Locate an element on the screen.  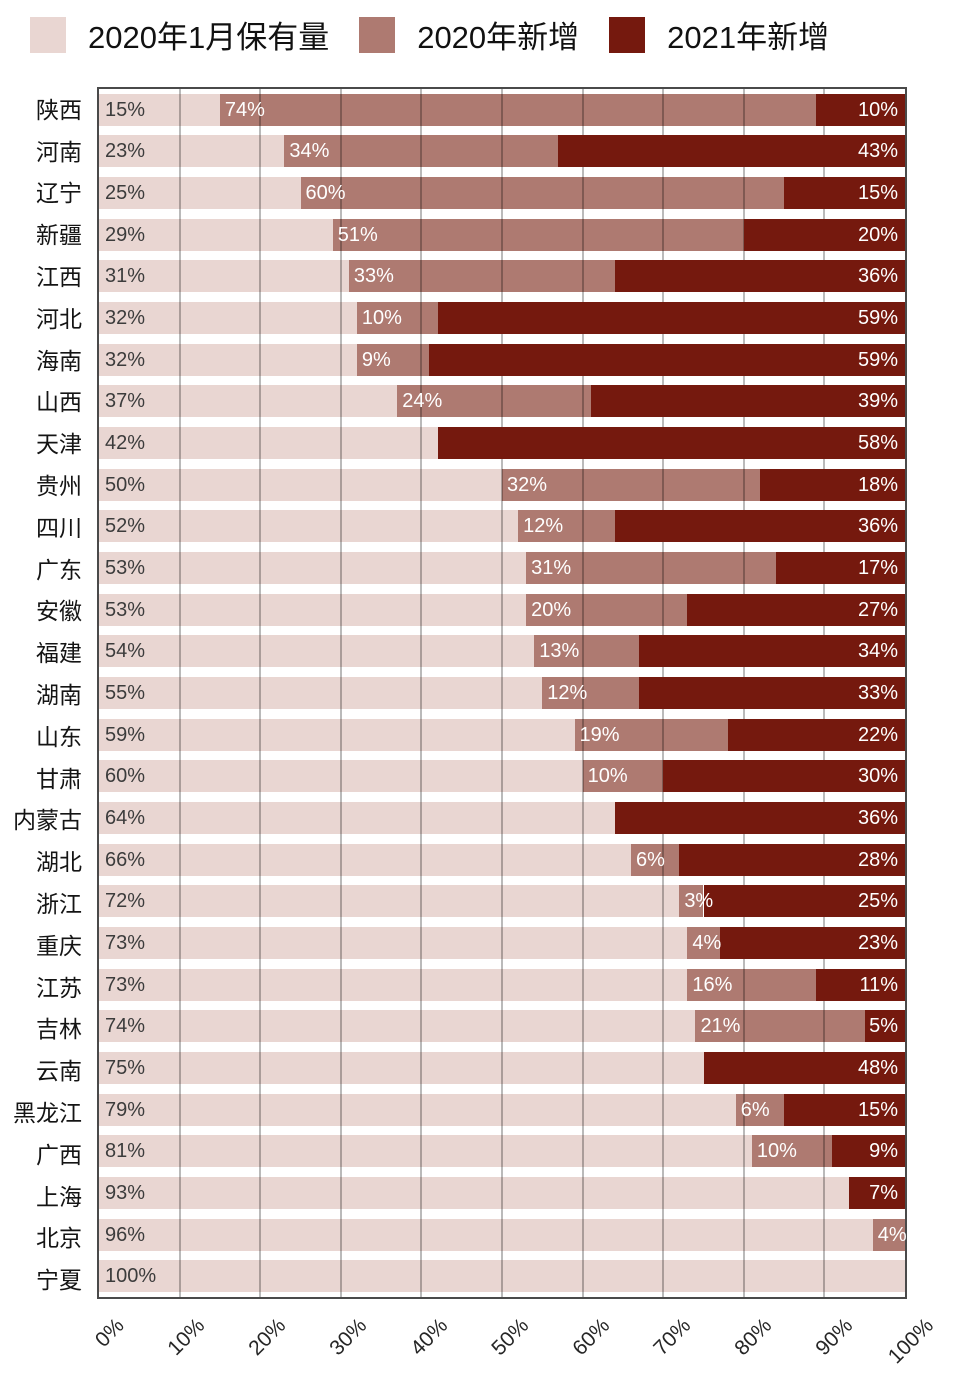
bar-row: 74% 21% 5% is located at coordinates (502, 1026).